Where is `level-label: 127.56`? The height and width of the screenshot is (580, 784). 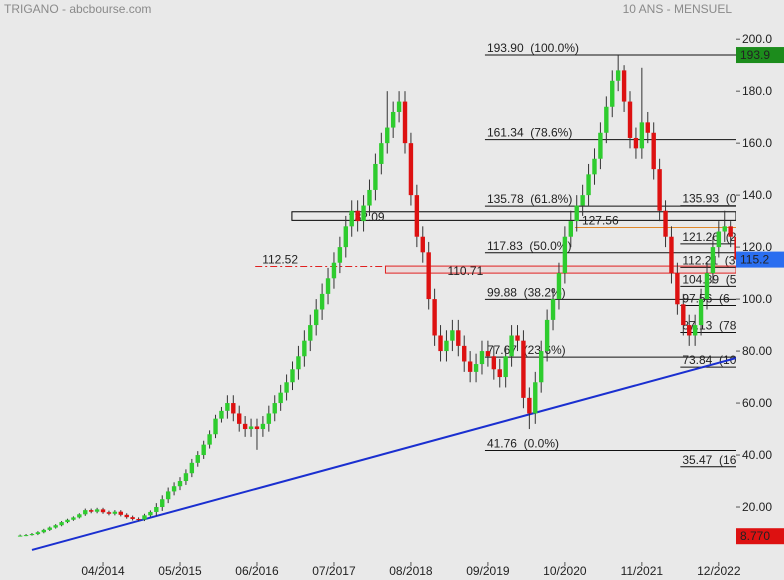 level-label: 127.56 is located at coordinates (600, 220).